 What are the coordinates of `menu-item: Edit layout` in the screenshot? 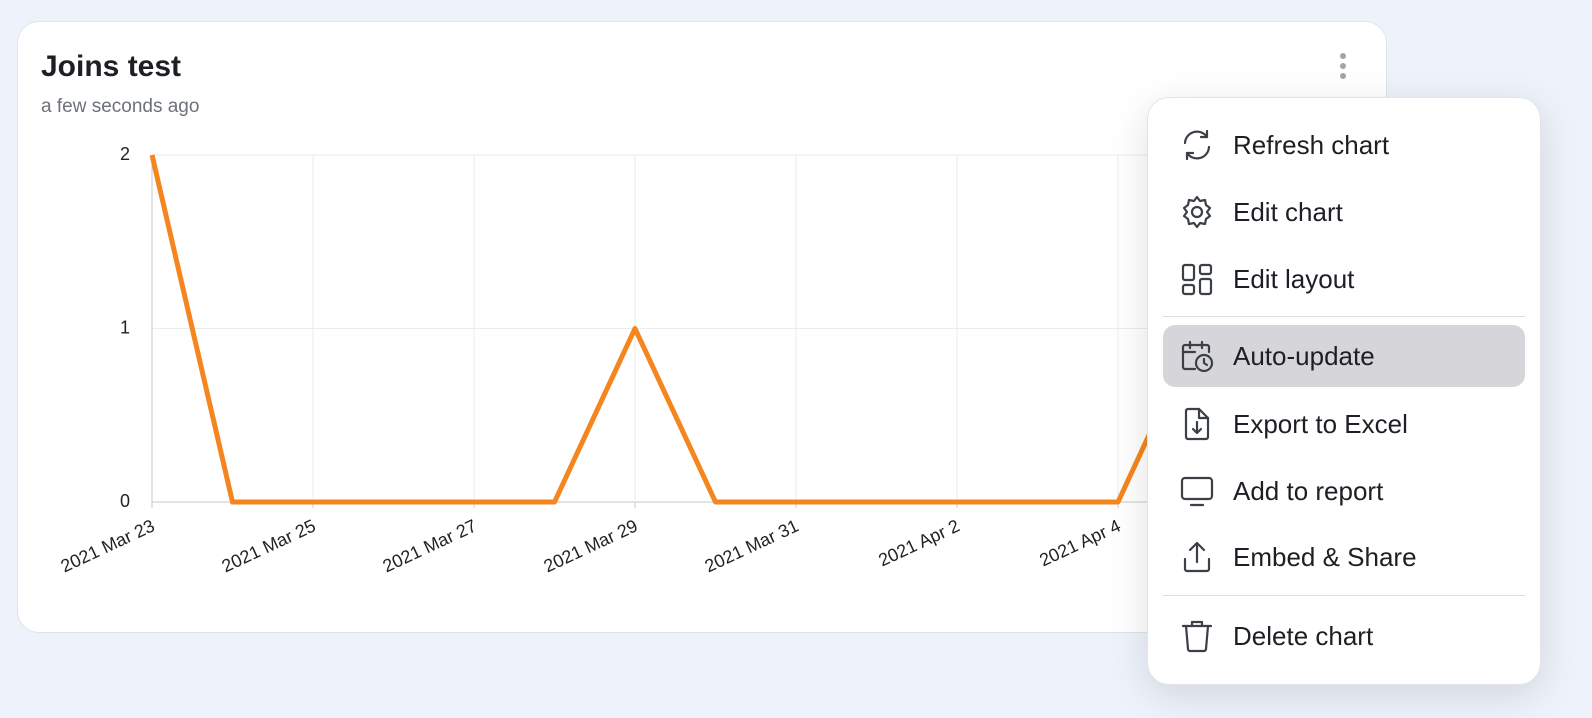 It's located at (1344, 279).